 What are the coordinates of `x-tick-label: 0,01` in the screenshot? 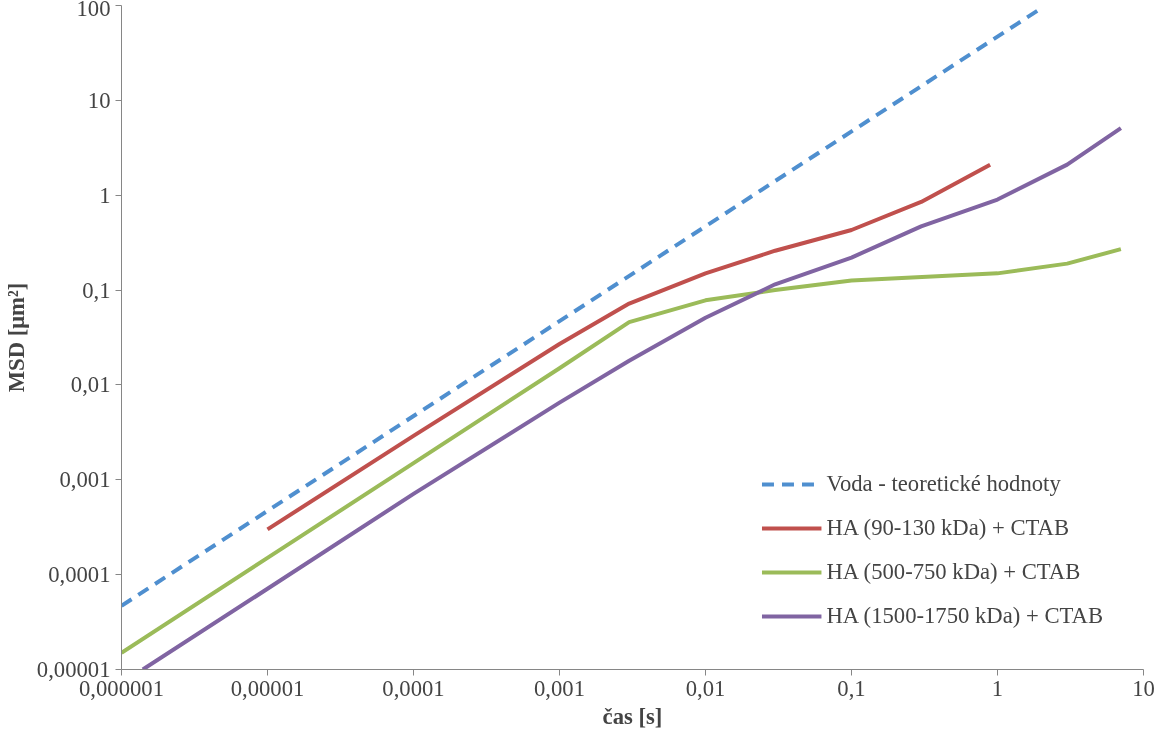 It's located at (705, 688).